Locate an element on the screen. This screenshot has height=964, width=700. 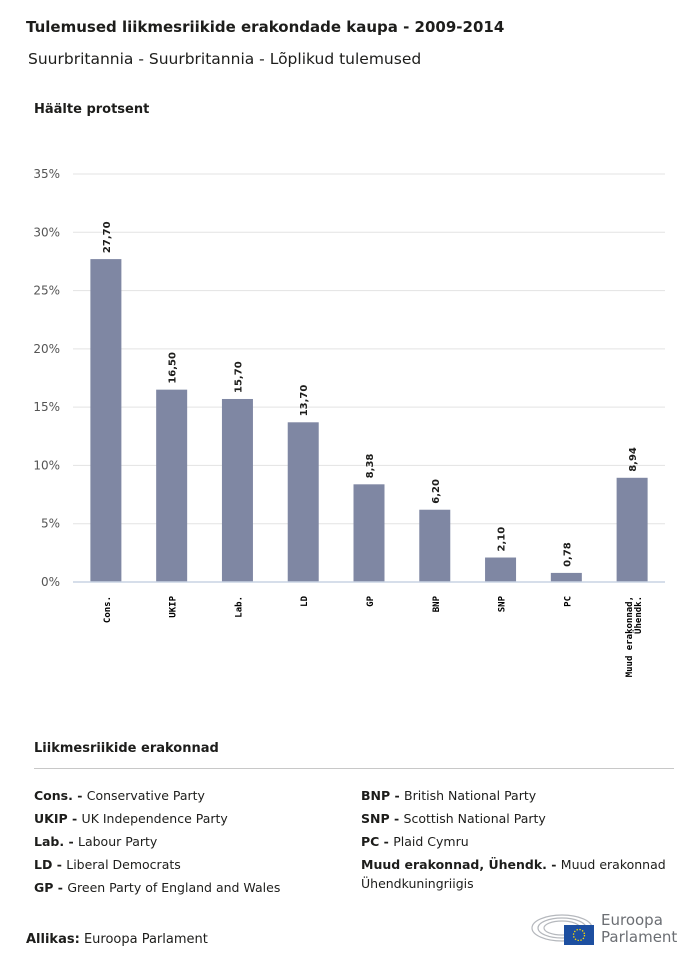
parliament-logo-icon is located at coordinates (562, 929).